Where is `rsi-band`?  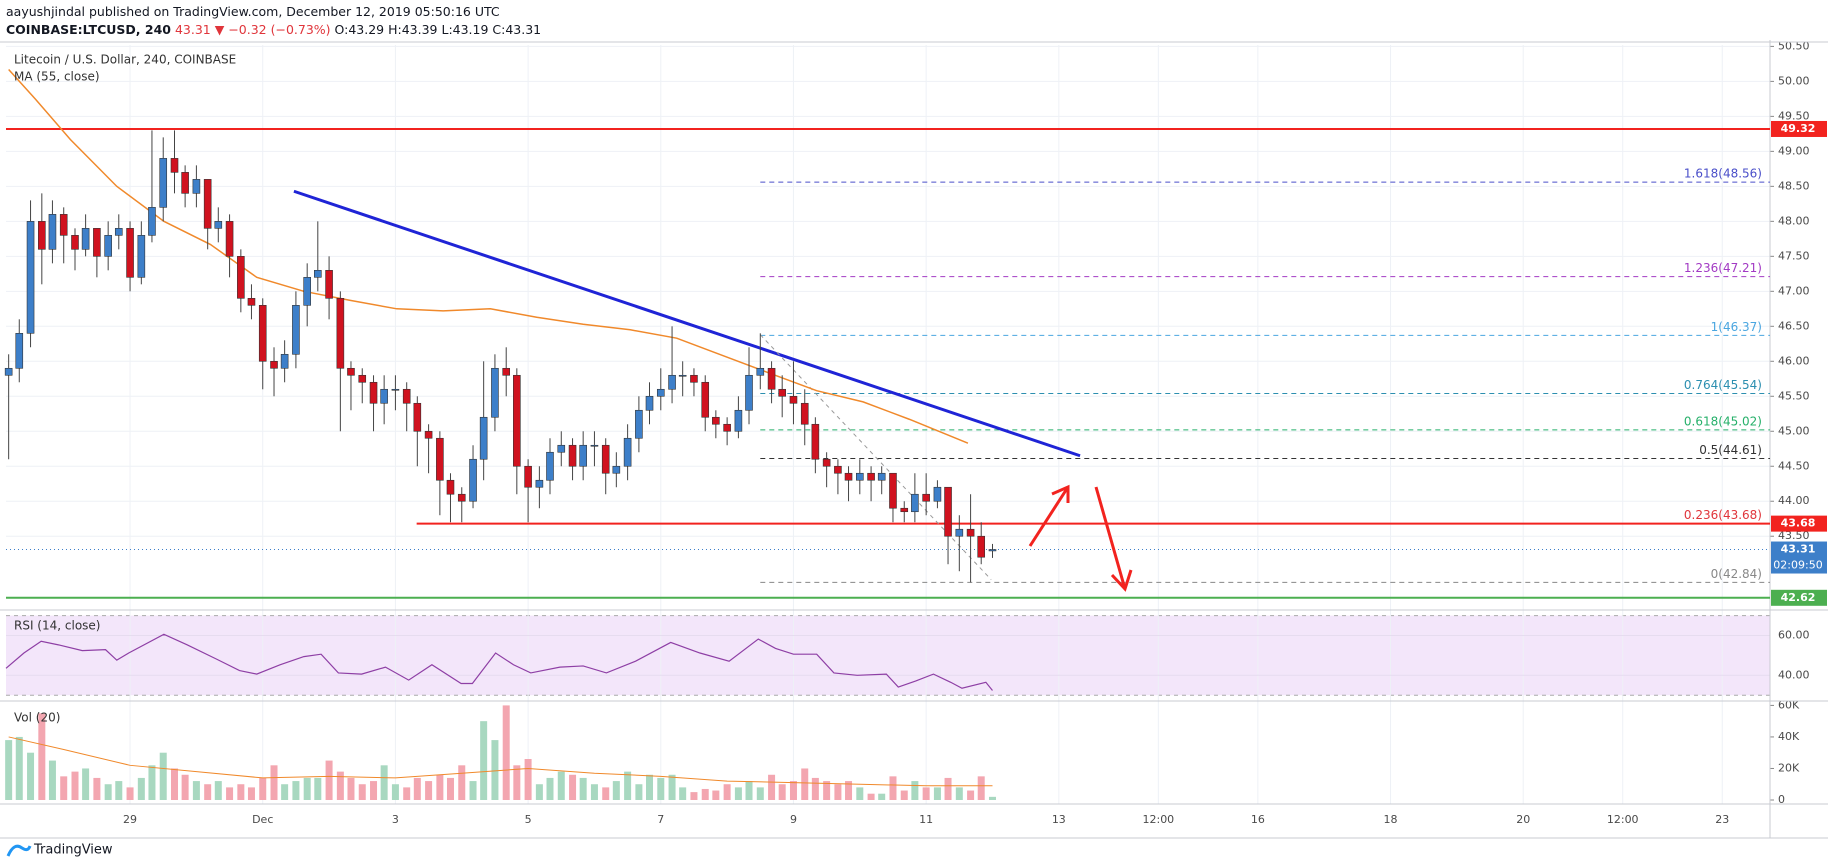
rsi-band is located at coordinates (888, 655).